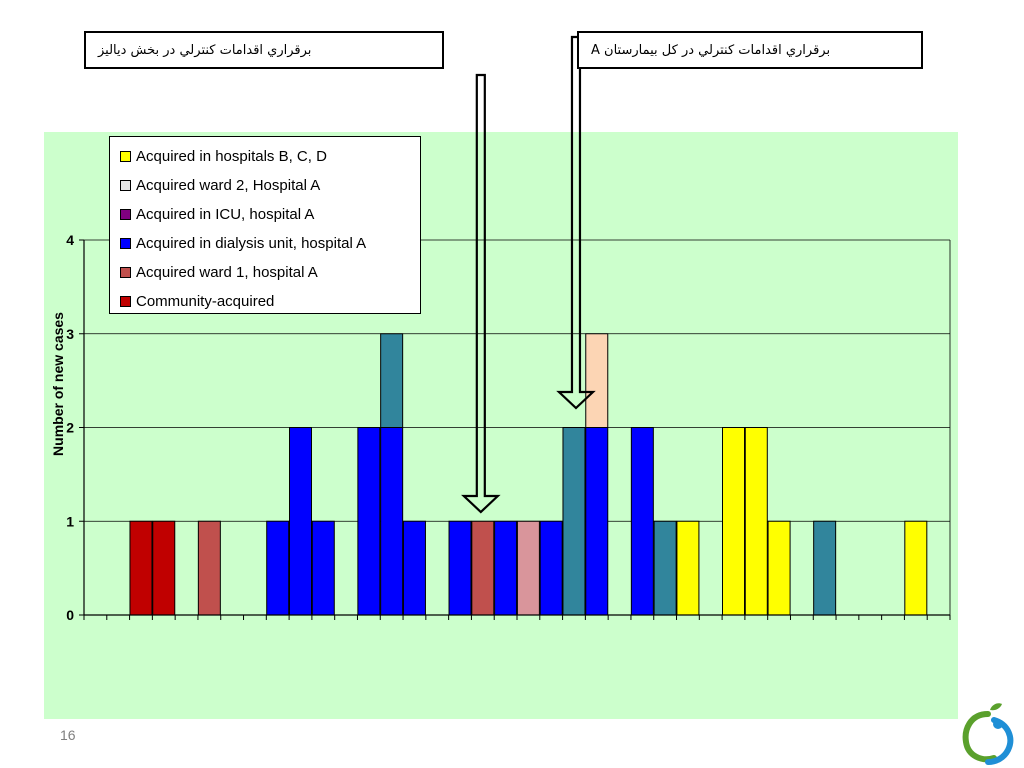  I want to click on y-axis-label: Number of new cases, so click(58, 384).